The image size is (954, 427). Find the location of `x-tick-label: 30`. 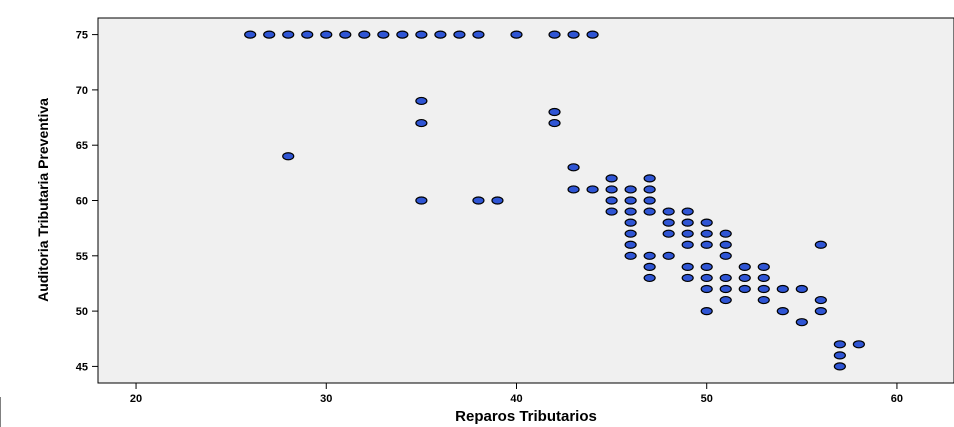

x-tick-label: 30 is located at coordinates (326, 399).